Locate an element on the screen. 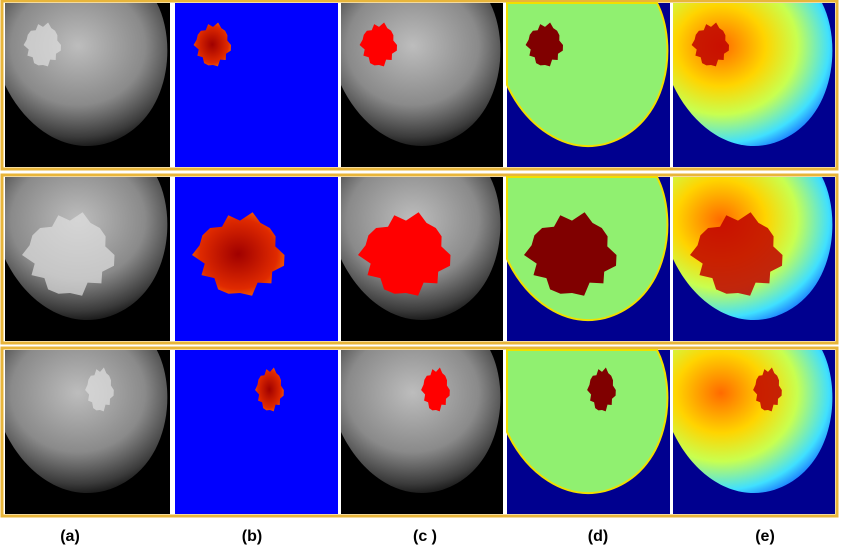  panel-label: (c ) is located at coordinates (425, 536).